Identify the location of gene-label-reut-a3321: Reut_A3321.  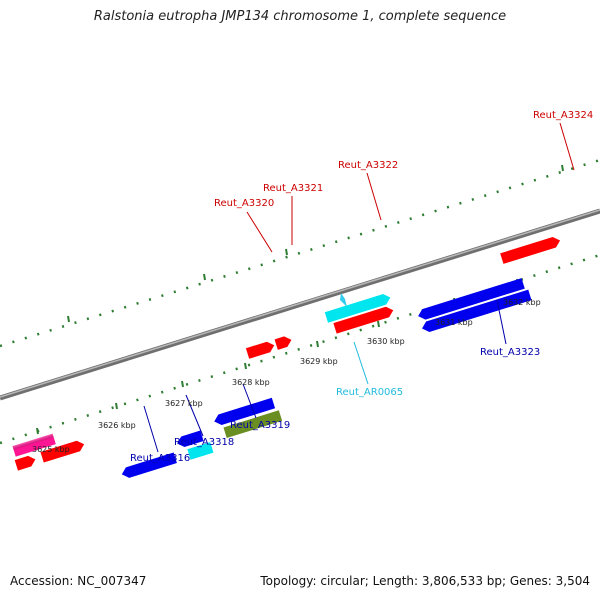
(293, 188).